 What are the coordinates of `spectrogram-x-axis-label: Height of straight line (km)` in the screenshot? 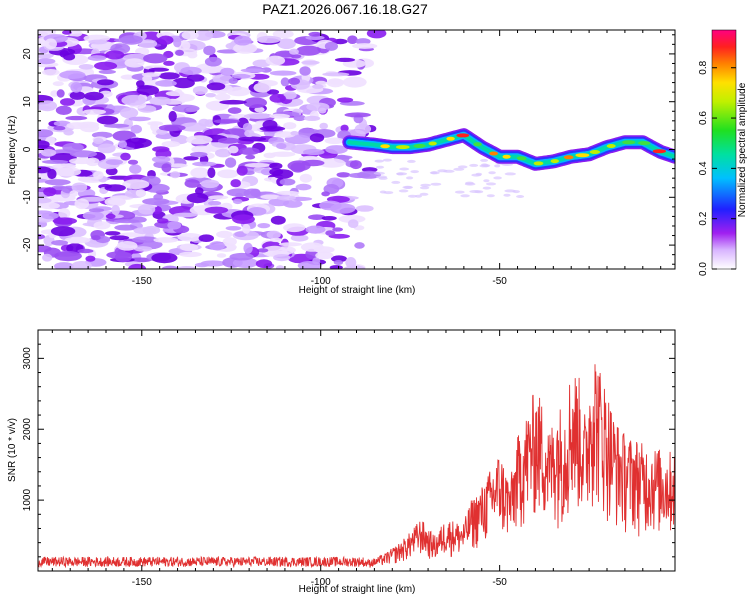 It's located at (357, 290).